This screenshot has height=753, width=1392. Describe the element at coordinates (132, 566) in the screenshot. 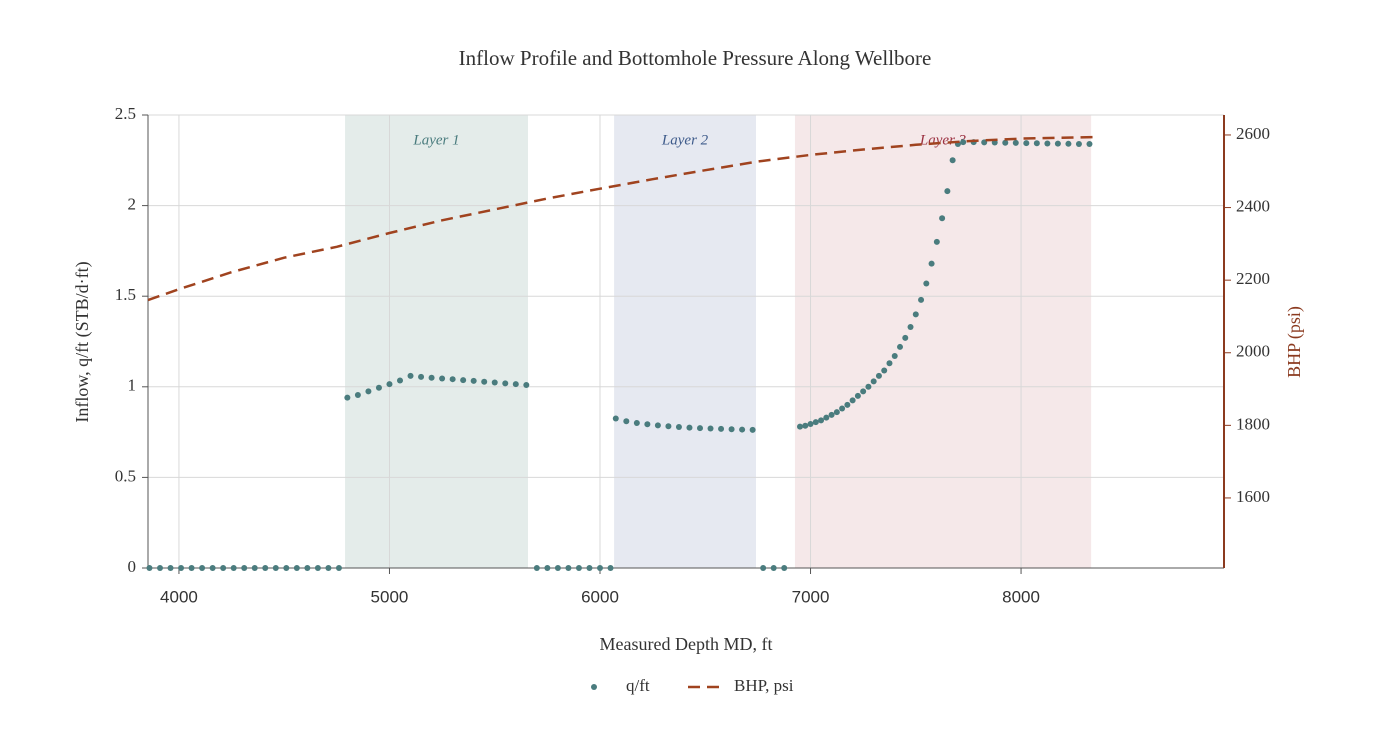

I see `y-tick-label: 0` at that location.